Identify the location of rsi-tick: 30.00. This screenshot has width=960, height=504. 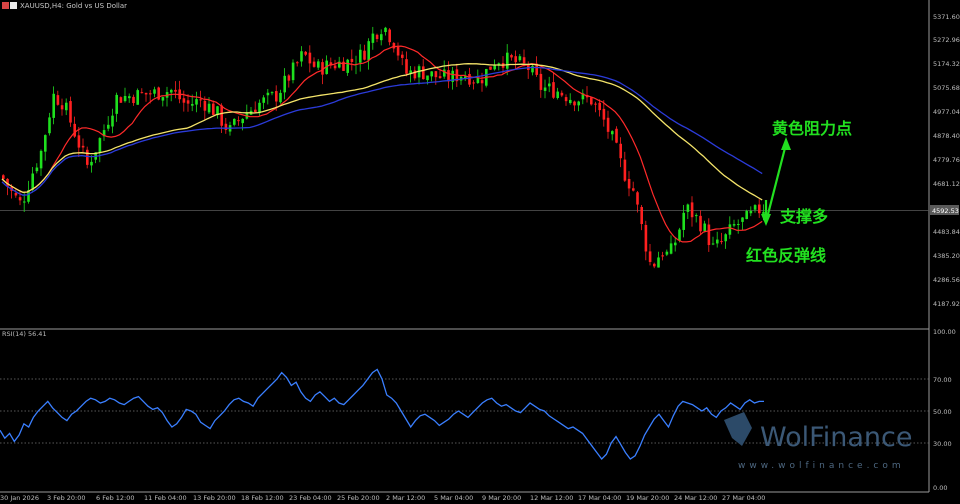
(942, 444).